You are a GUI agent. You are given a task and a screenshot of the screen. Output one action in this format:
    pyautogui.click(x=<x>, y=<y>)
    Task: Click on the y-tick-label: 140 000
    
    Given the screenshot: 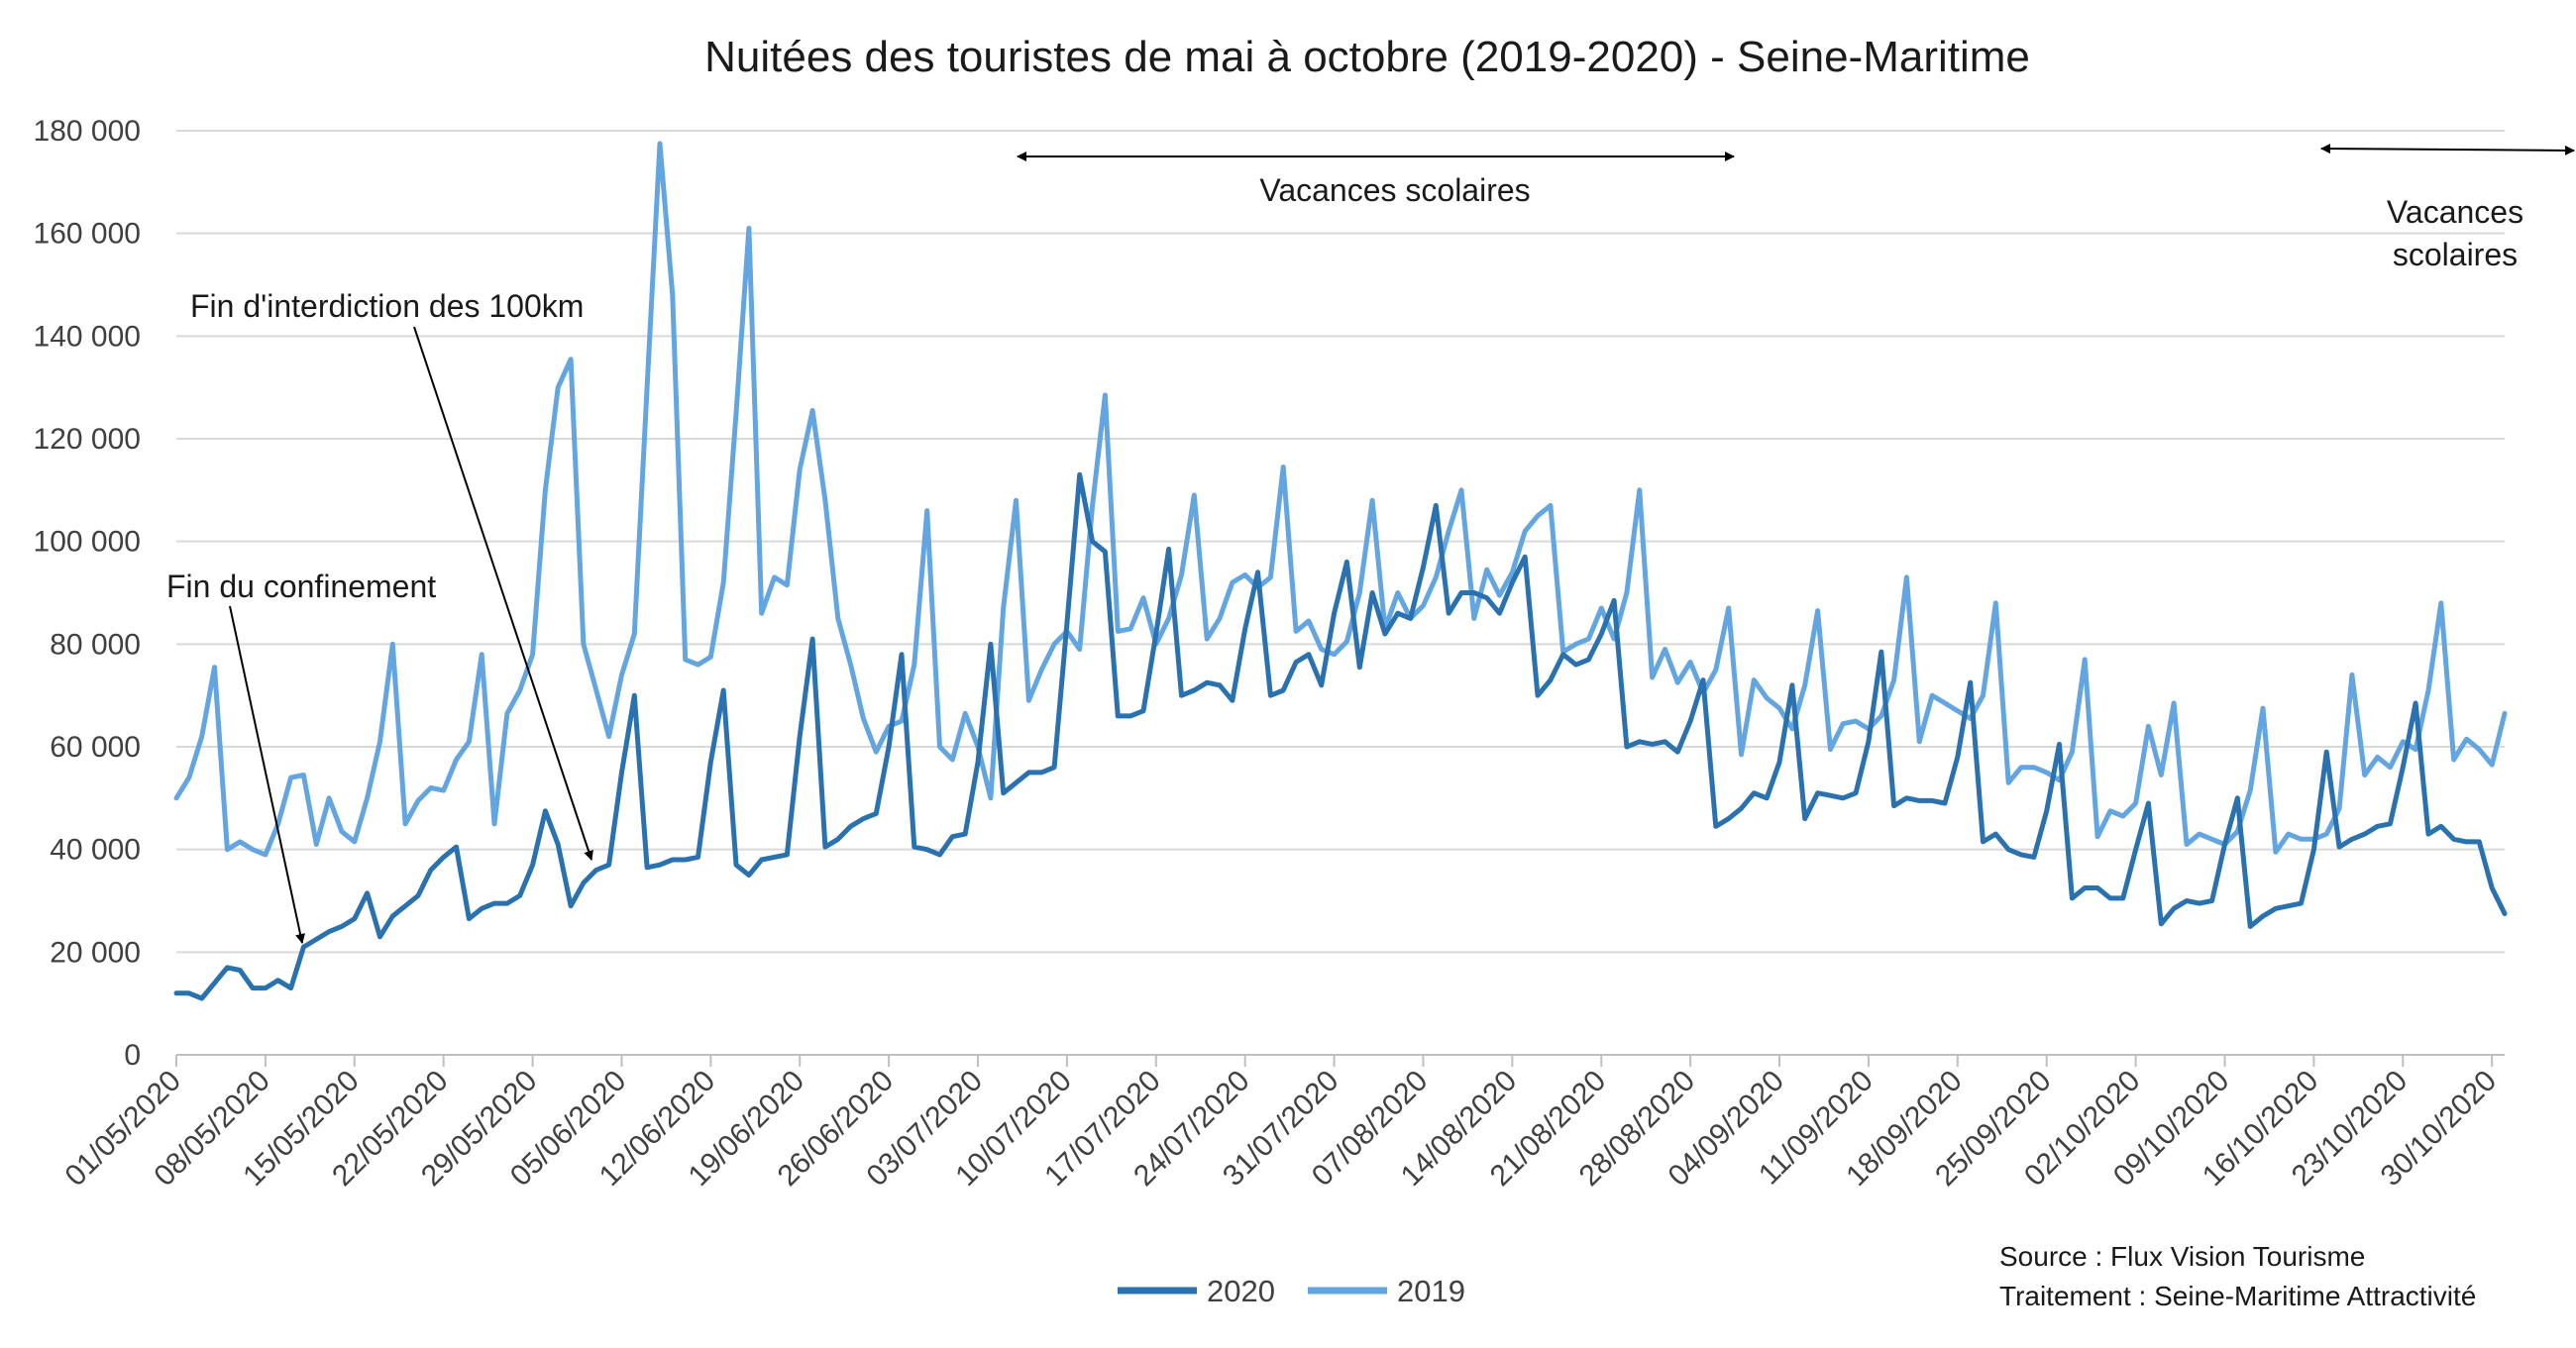 What is the action you would take?
    pyautogui.click(x=88, y=336)
    